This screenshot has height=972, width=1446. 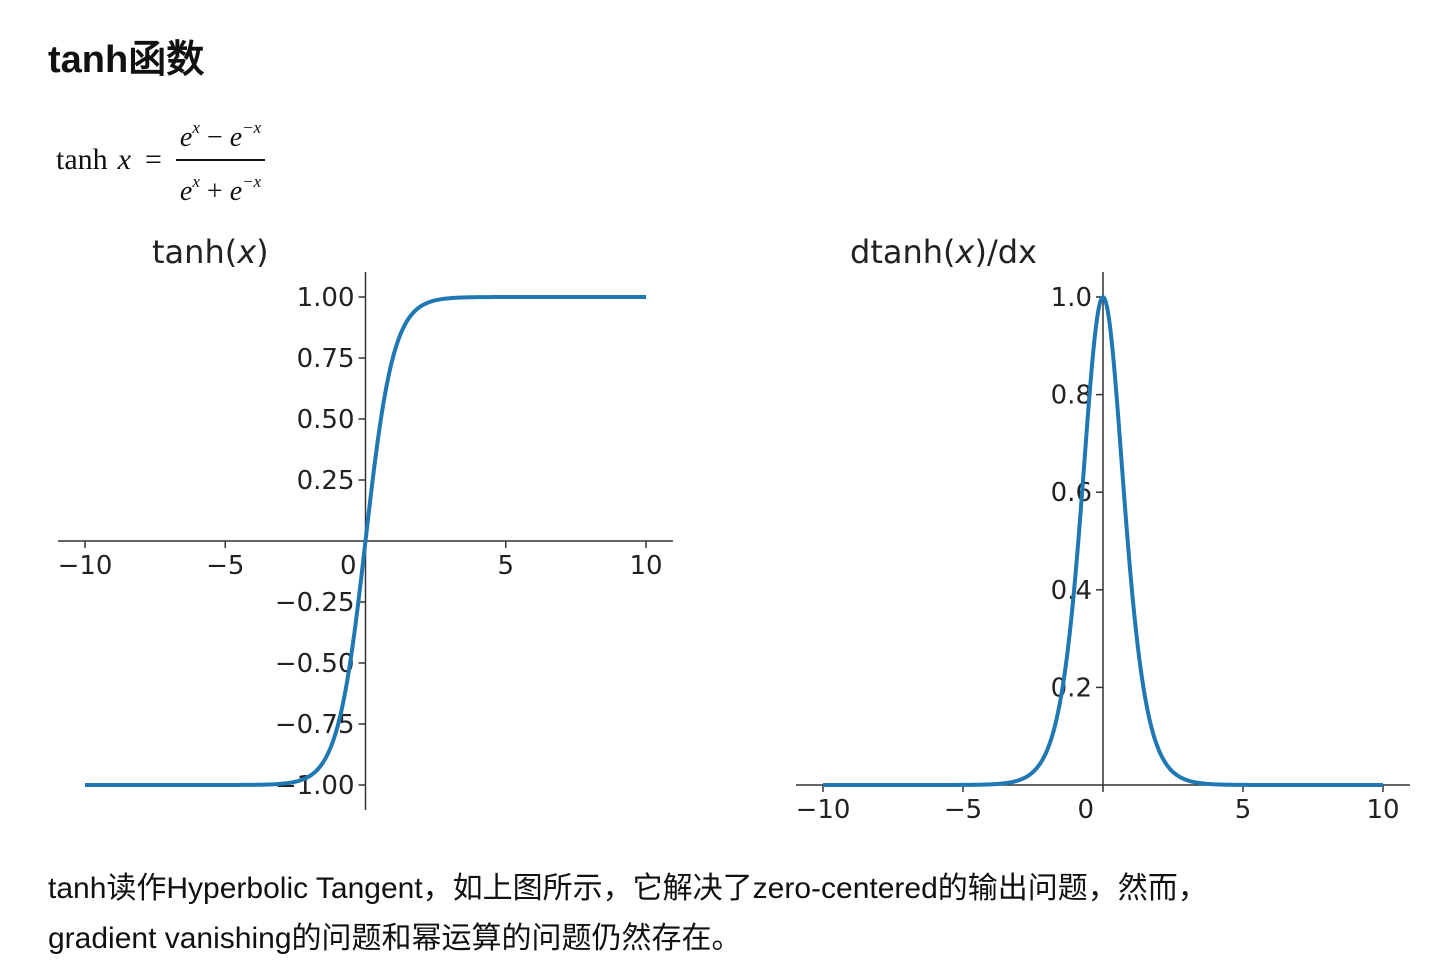 I want to click on formula-variable: x, so click(x=124, y=159).